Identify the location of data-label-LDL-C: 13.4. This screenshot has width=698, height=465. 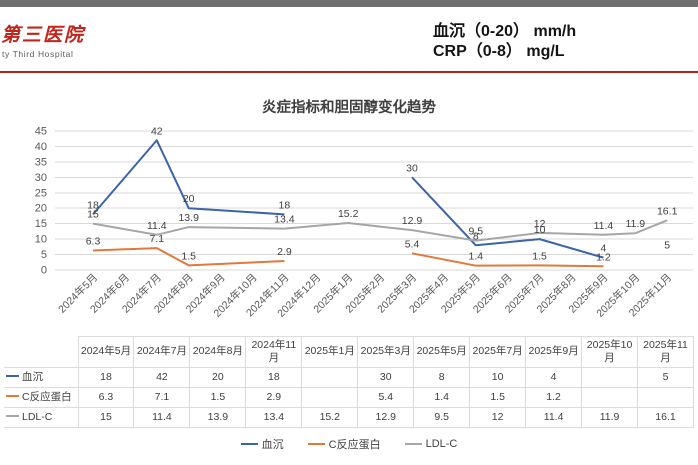
(284, 220).